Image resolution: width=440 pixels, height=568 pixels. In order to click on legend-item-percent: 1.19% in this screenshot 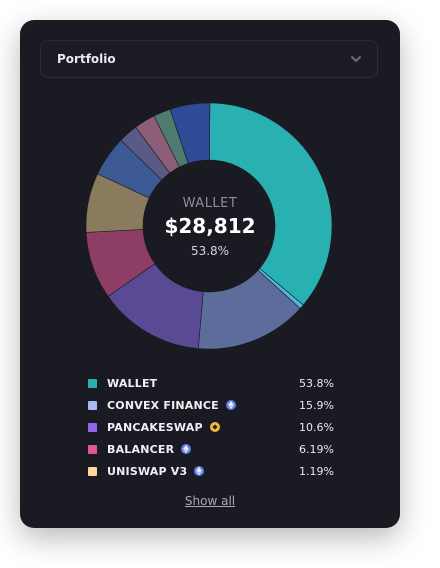, I will do `click(316, 471)`.